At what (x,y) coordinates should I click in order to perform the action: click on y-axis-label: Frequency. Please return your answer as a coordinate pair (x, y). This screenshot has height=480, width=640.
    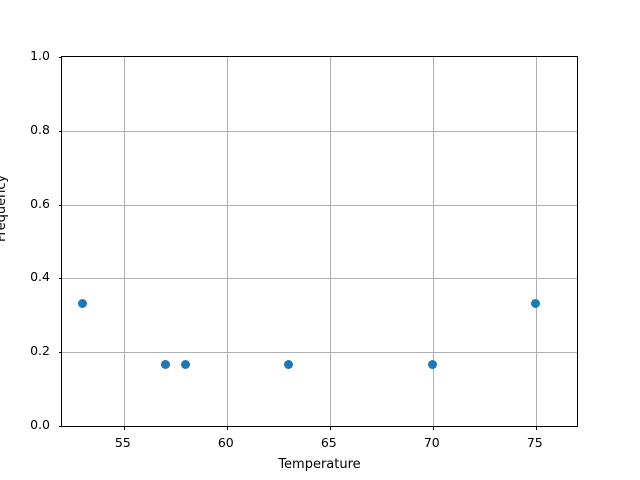
    Looking at the image, I should click on (4, 208).